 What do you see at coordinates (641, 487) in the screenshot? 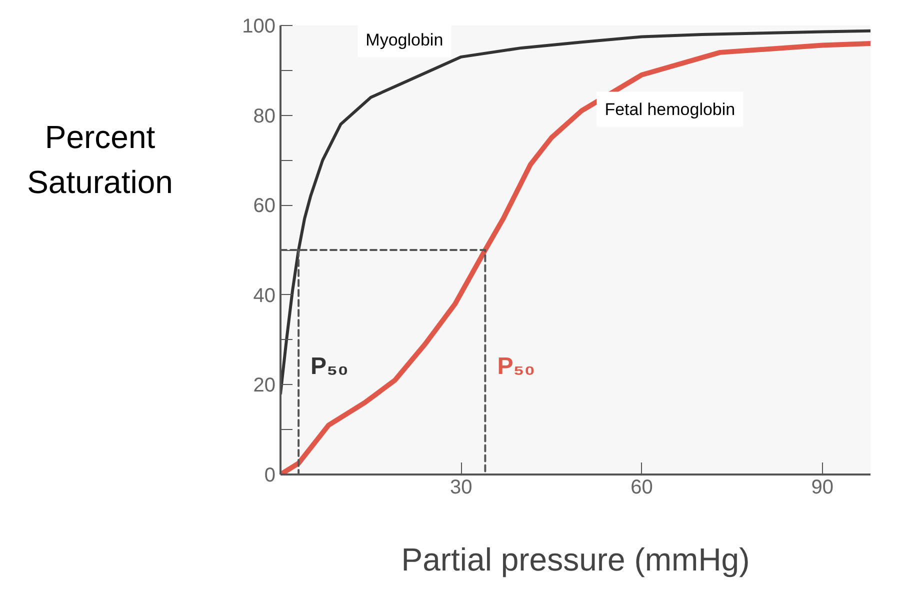
I see `x-tick-label: 60` at bounding box center [641, 487].